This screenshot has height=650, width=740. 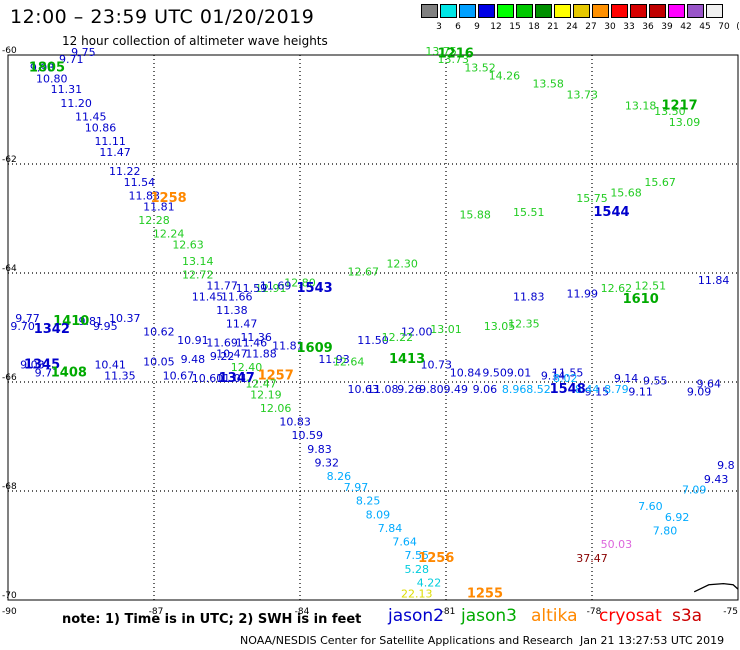 What do you see at coordinates (726, 465) in the screenshot?
I see `wave-height-label: 9.8` at bounding box center [726, 465].